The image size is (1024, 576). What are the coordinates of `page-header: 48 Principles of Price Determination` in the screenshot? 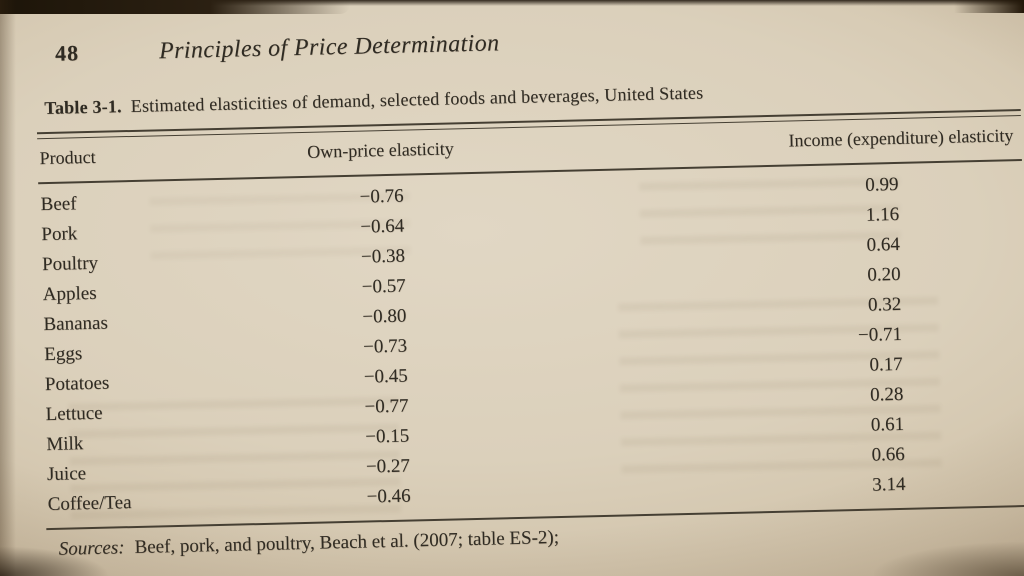 It's located at (520, 43).